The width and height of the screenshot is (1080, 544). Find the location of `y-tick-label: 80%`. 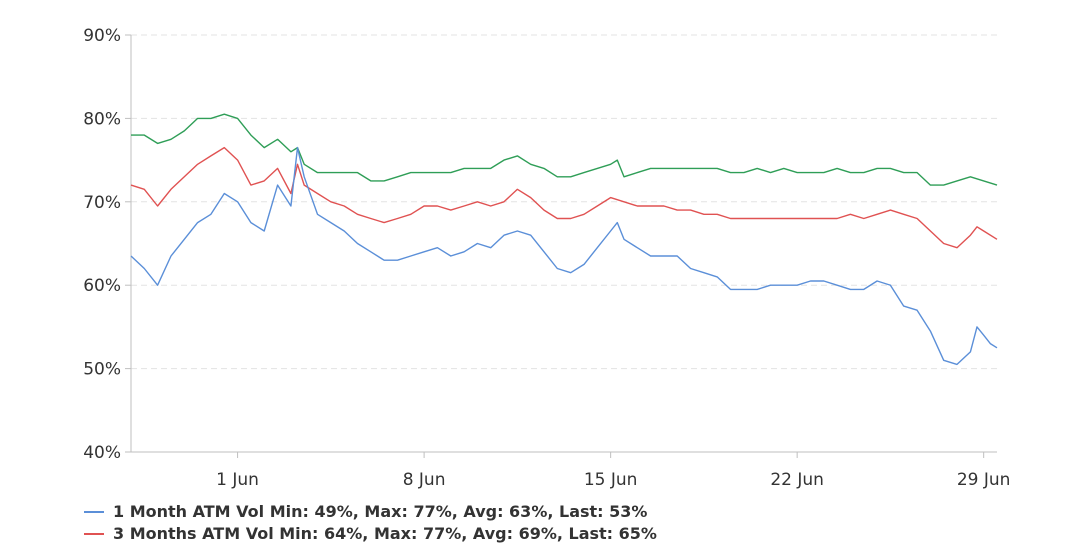

y-tick-label: 80% is located at coordinates (102, 119).